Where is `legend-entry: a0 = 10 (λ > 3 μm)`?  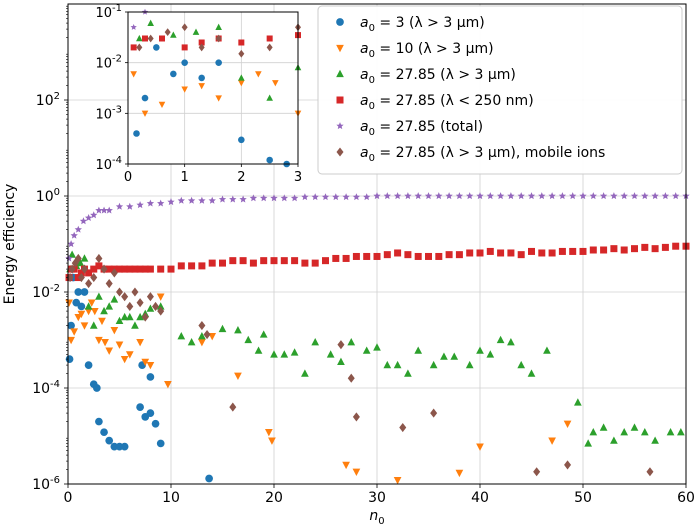 legend-entry: a0 = 10 (λ > 3 μm) is located at coordinates (415, 50).